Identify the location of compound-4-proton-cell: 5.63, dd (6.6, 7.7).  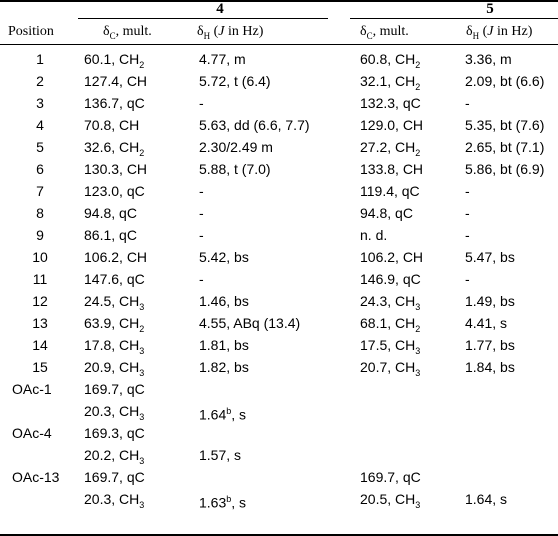
(254, 125).